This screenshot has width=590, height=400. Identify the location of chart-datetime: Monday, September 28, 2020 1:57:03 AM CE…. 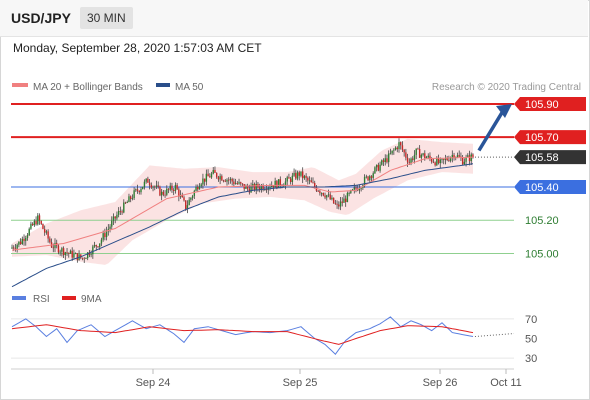
(137, 48).